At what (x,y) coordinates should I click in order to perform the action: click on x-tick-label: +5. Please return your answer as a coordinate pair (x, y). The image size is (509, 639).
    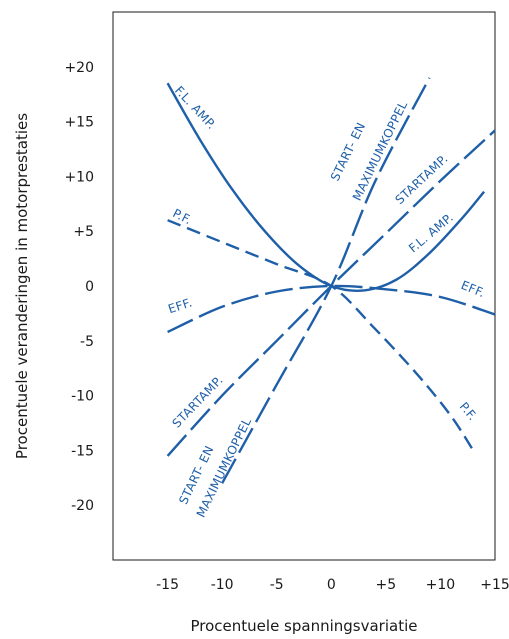
    Looking at the image, I should click on (386, 585).